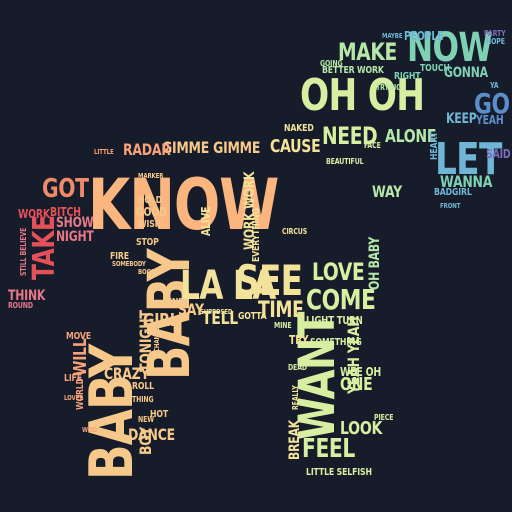 Image resolution: width=512 pixels, height=512 pixels. What do you see at coordinates (407, 76) in the screenshot?
I see `word-right: RIGHT` at bounding box center [407, 76].